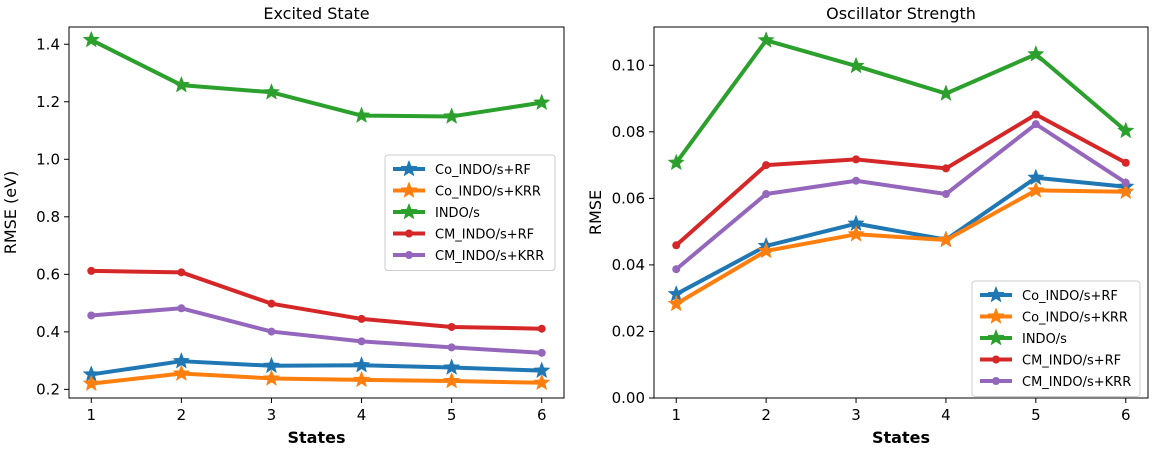 The image size is (1157, 451). Describe the element at coordinates (628, 198) in the screenshot. I see `y-tick-label: 0.06` at that location.